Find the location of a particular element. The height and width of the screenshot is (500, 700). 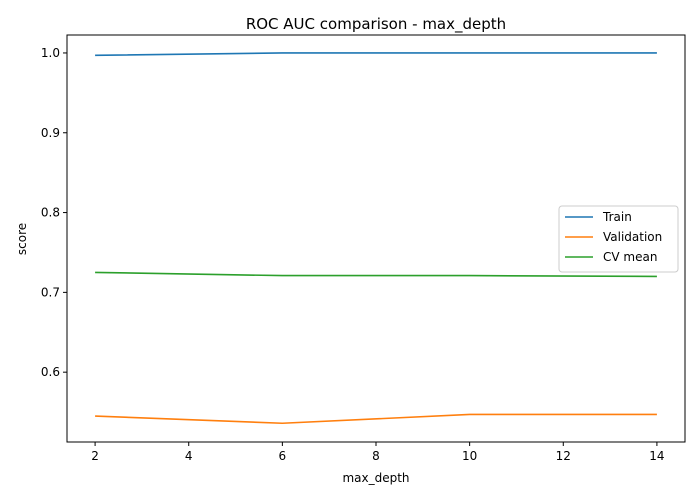

x-axis: 2 4 6 8 10 12 14 is located at coordinates (378, 452).